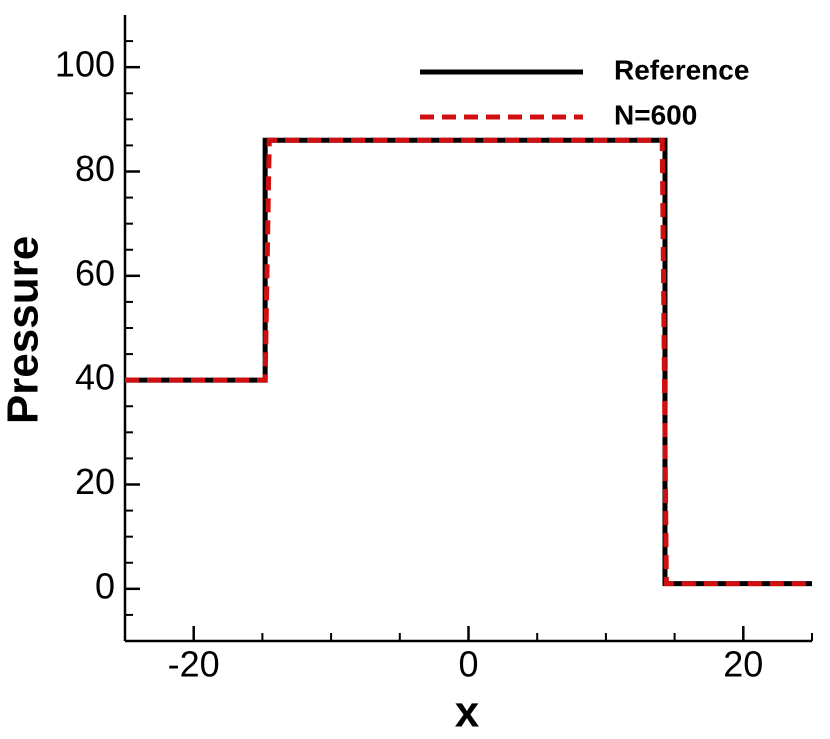  What do you see at coordinates (85, 64) in the screenshot?
I see `y-tick-label: 100` at bounding box center [85, 64].